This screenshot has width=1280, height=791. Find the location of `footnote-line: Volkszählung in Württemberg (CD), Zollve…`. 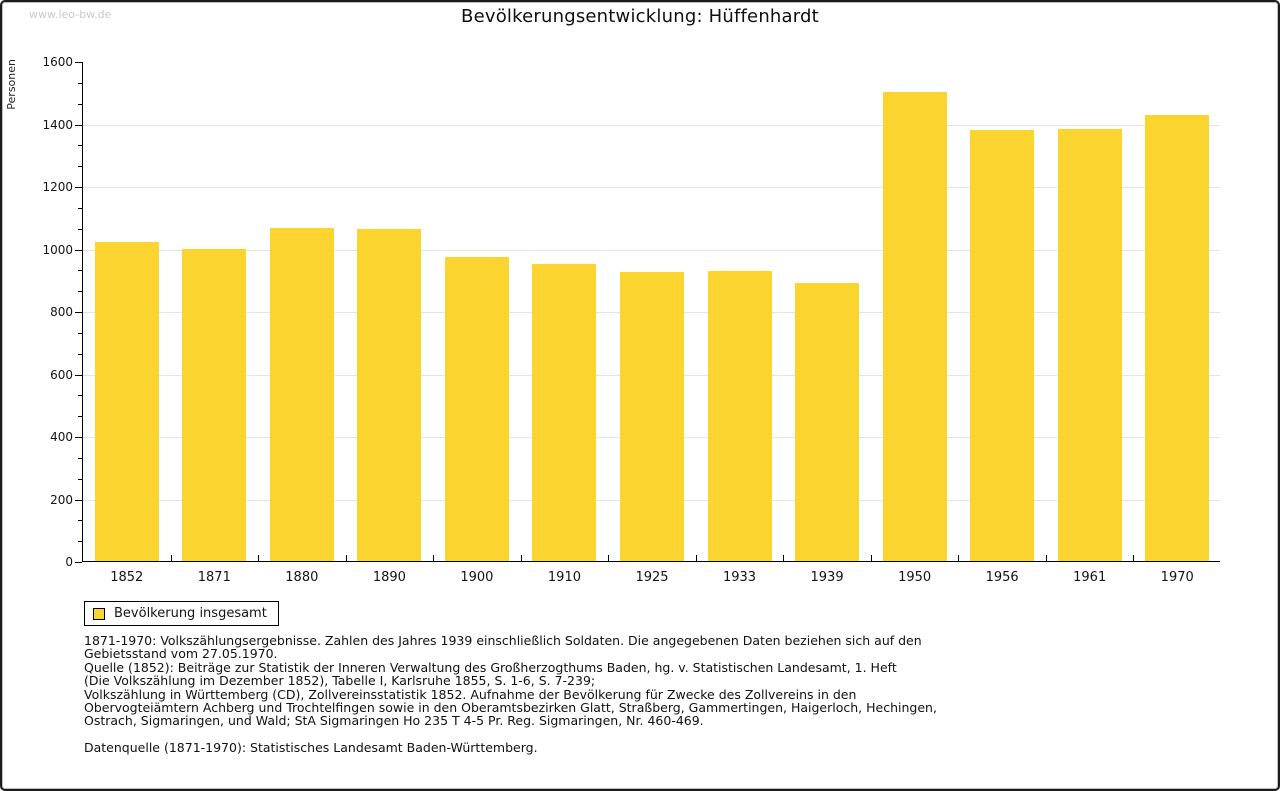

footnote-line: Volkszählung in Württemberg (CD), Zollve… is located at coordinates (470, 694).